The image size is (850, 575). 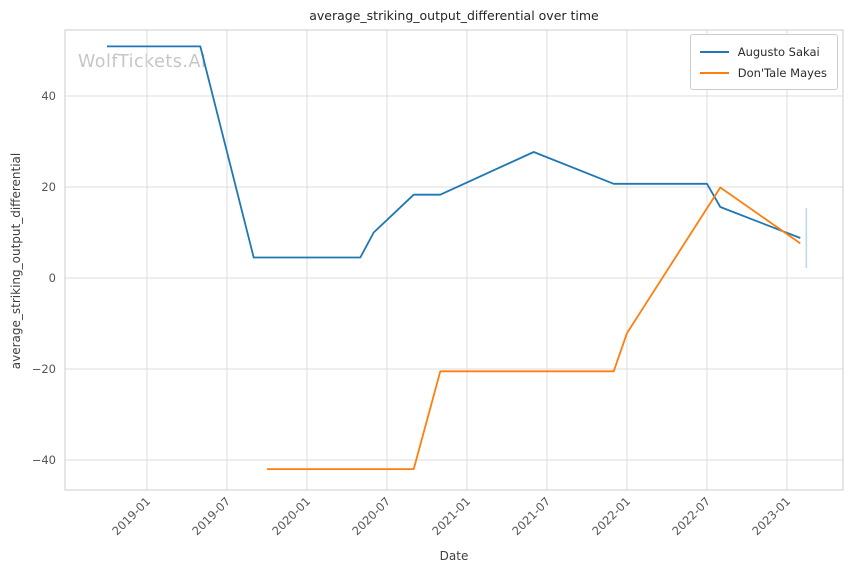 I want to click on watermark: WolfTickets.AI, so click(x=142, y=62).